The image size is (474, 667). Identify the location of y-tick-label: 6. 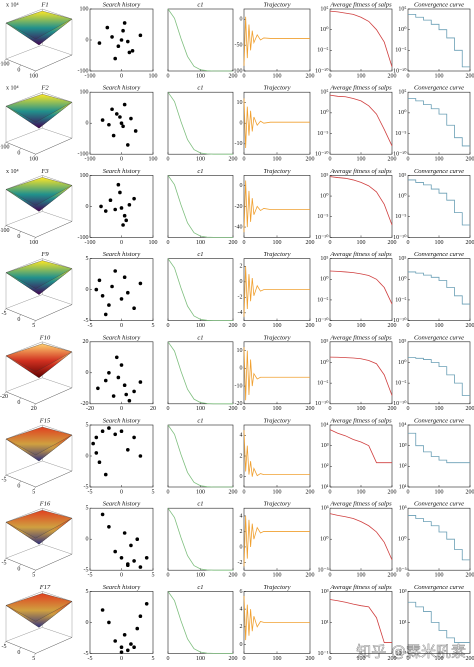
(241, 592).